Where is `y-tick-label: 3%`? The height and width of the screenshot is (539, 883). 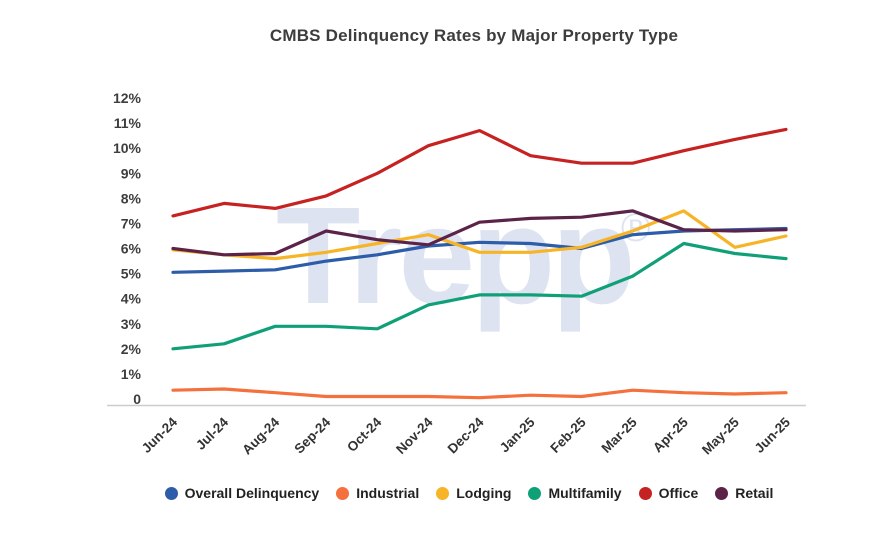 y-tick-label: 3% is located at coordinates (131, 324).